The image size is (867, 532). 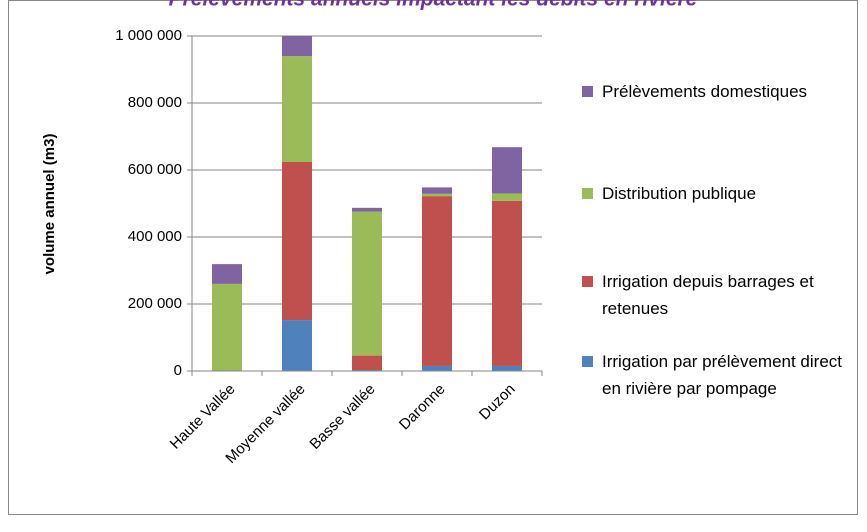 What do you see at coordinates (155, 169) in the screenshot?
I see `y-tick-label: 600 000` at bounding box center [155, 169].